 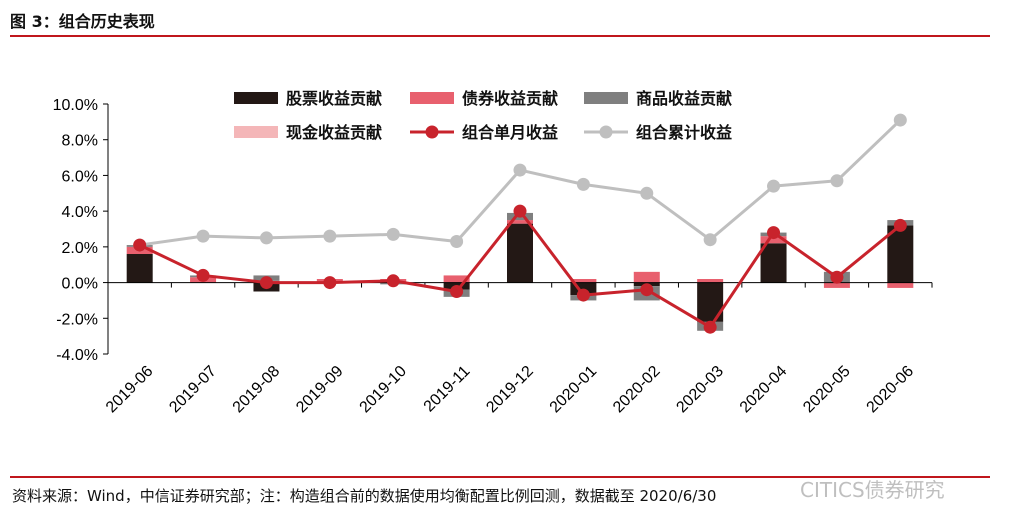 I want to click on x-tick-label: 2020-05, so click(x=827, y=390).